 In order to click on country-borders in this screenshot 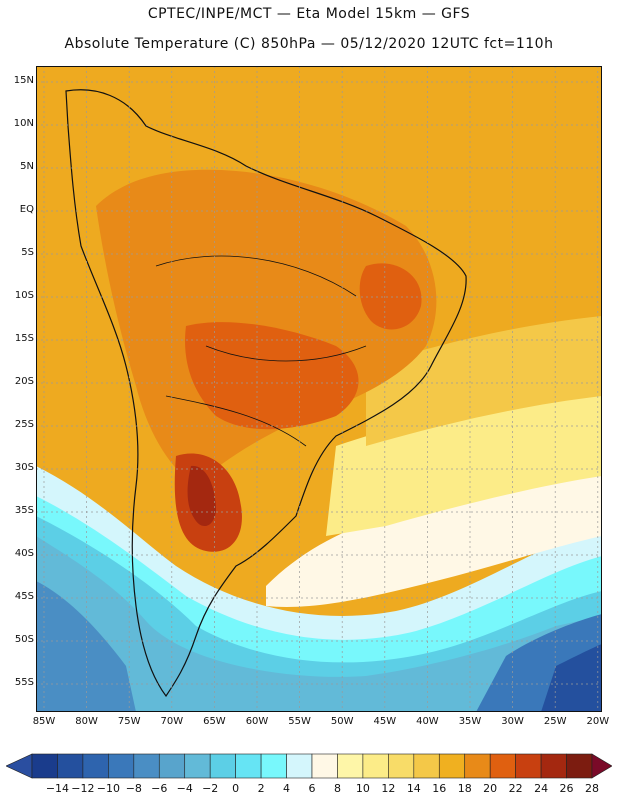, I will do `click(261, 351)`.